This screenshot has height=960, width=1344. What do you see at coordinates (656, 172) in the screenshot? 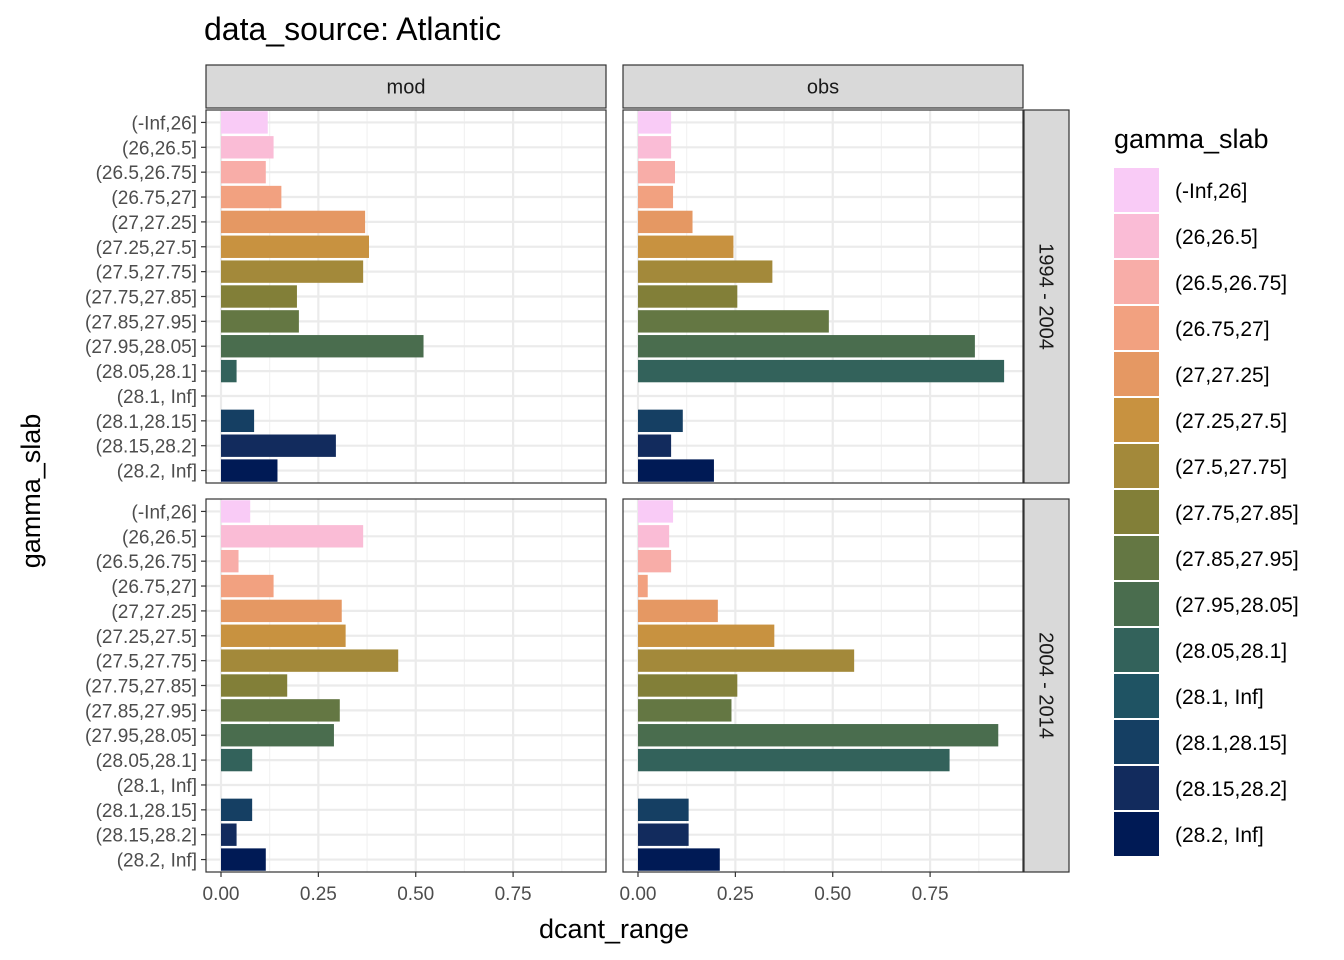
I see `bar-(26.5,26.75]` at bounding box center [656, 172].